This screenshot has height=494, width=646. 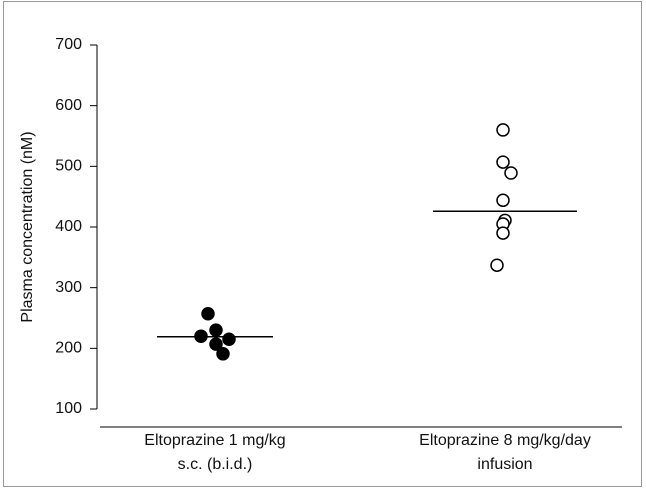 What do you see at coordinates (68, 408) in the screenshot?
I see `y-tick-label: 100` at bounding box center [68, 408].